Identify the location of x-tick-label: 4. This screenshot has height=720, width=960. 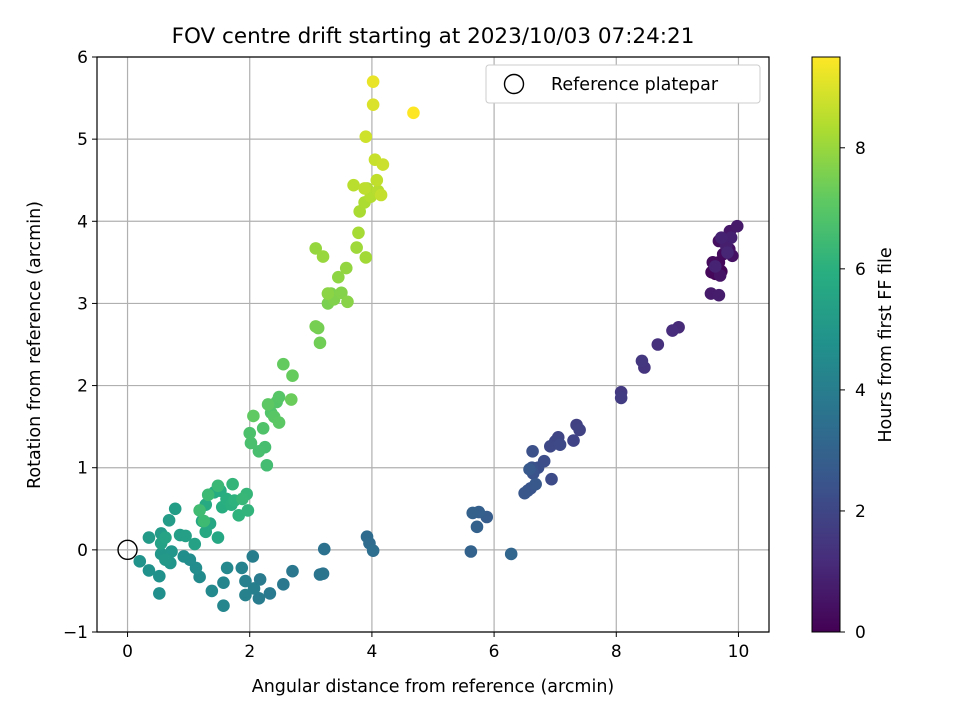
(371, 652).